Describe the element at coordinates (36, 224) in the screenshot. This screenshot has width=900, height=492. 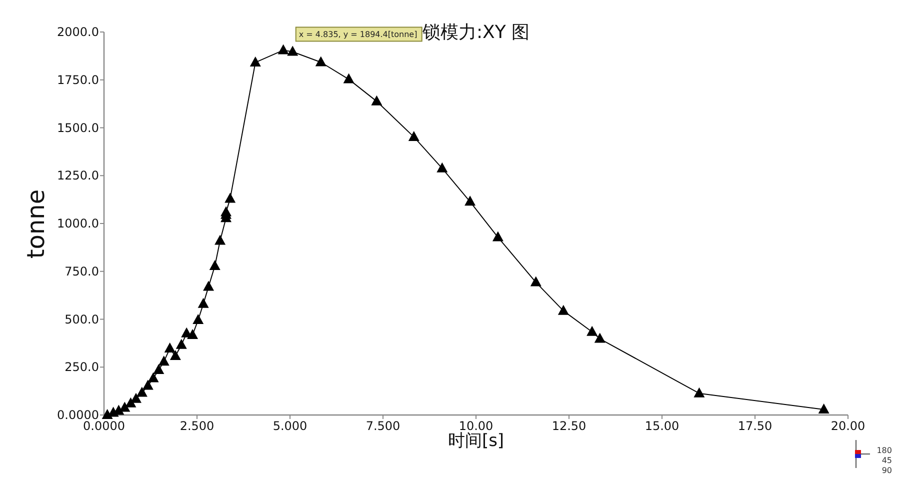
I see `y-axis-title: tonne` at that location.